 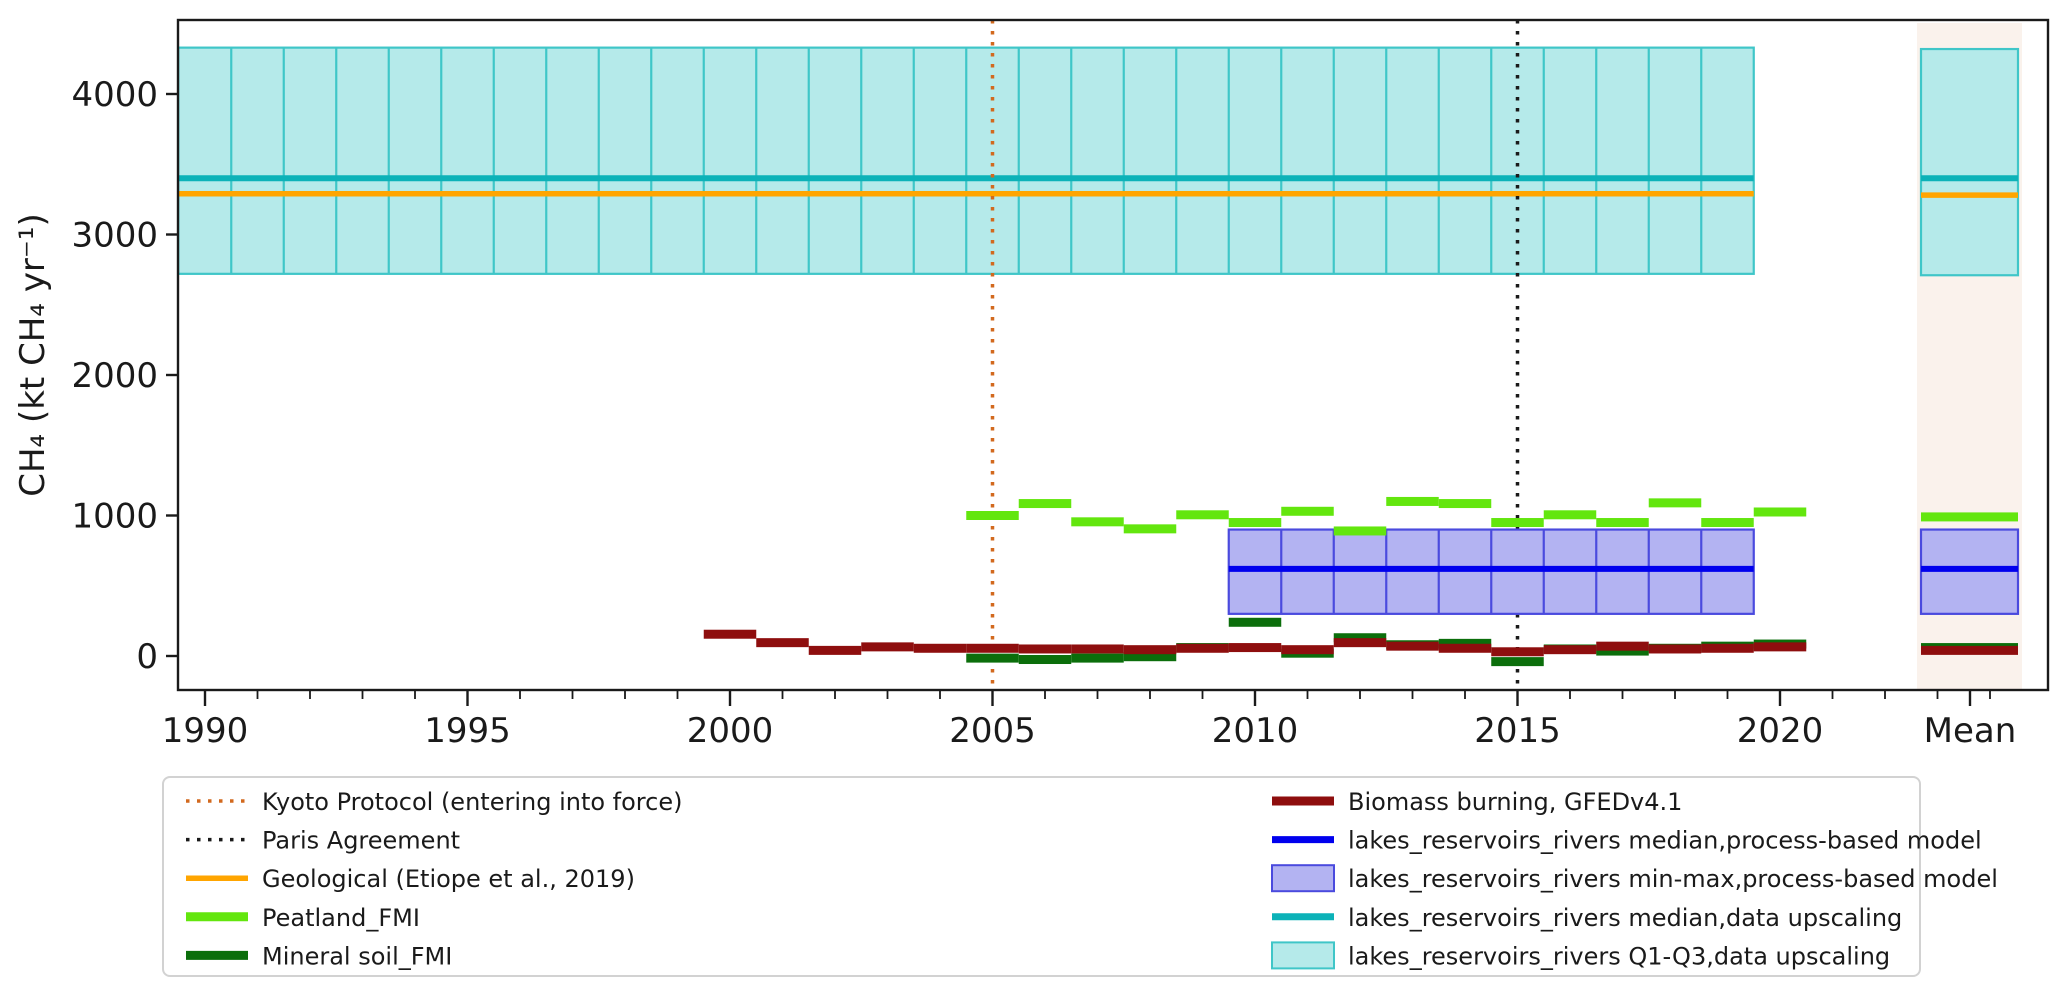 What do you see at coordinates (33, 355) in the screenshot?
I see `y-axis-title: CH₄ (kt CH₄ yr⁻¹)` at bounding box center [33, 355].